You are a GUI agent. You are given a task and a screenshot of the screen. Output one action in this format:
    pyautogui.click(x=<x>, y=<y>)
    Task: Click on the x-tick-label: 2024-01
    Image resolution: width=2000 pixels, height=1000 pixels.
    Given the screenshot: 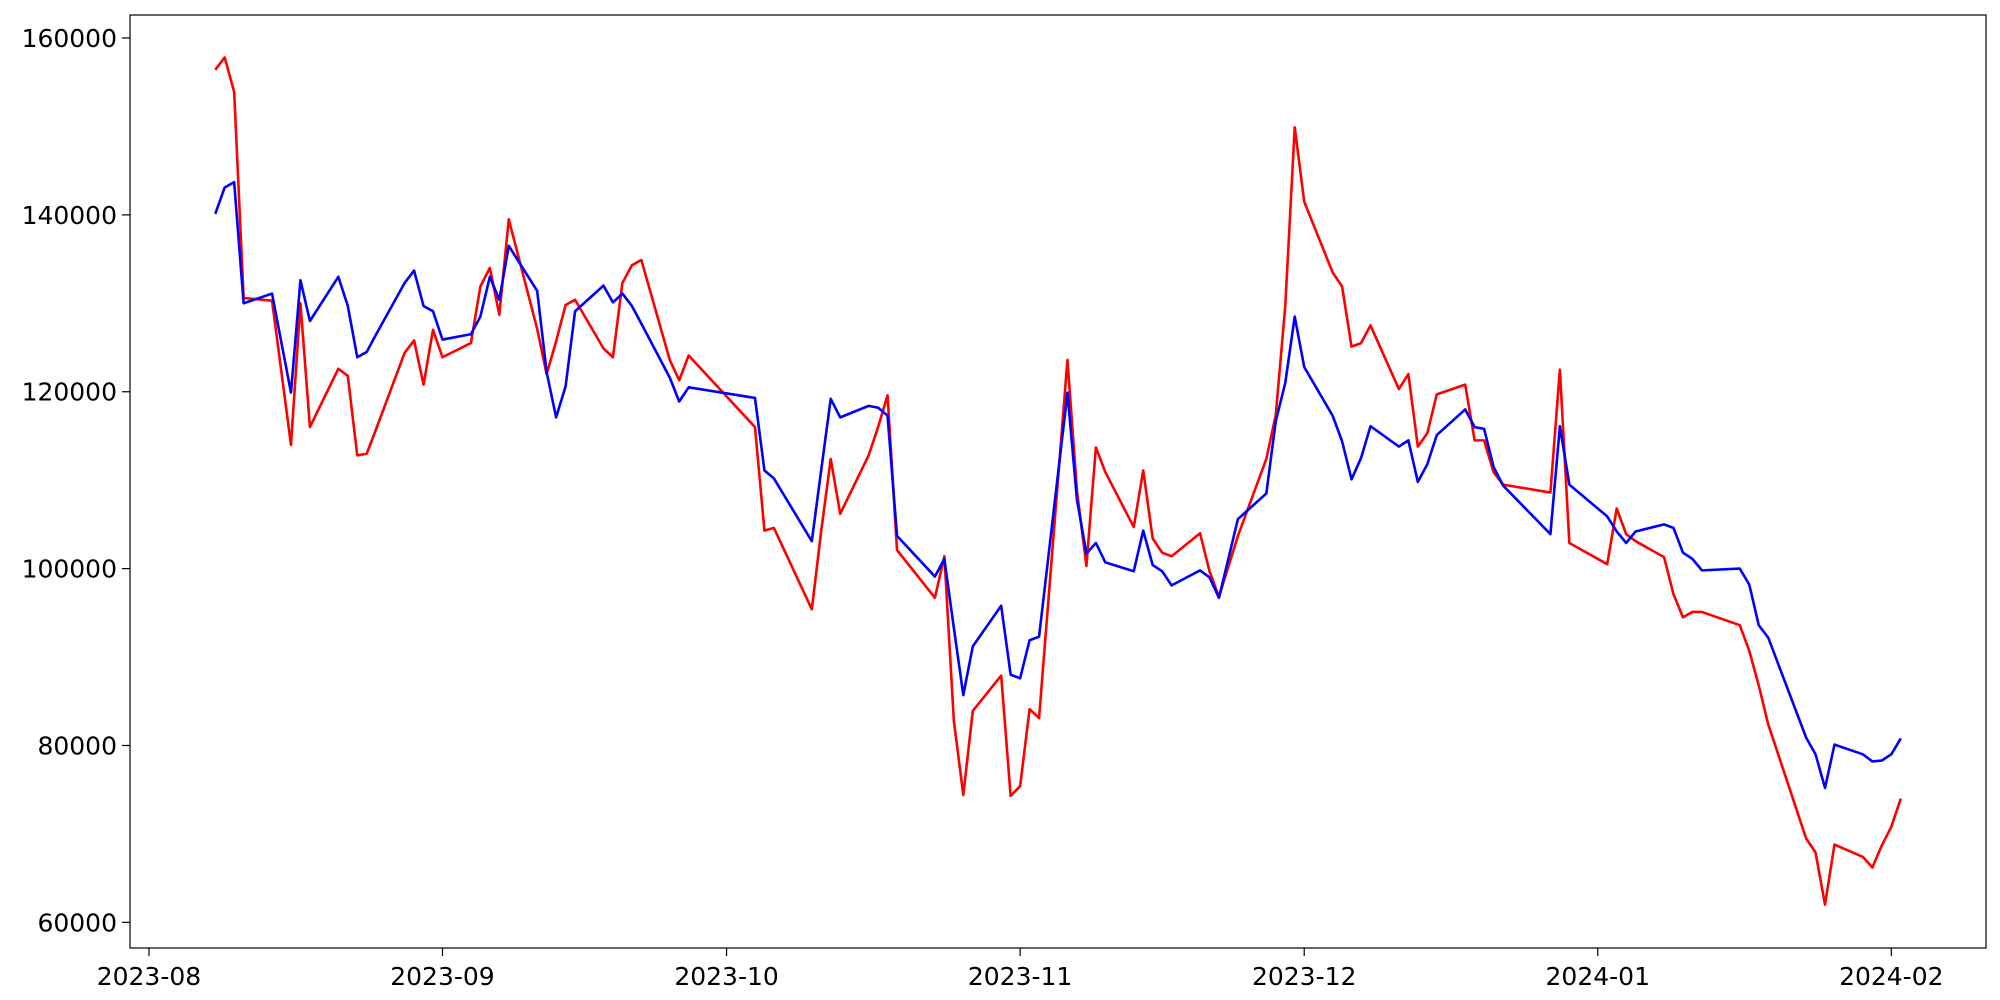 What is the action you would take?
    pyautogui.click(x=1598, y=976)
    